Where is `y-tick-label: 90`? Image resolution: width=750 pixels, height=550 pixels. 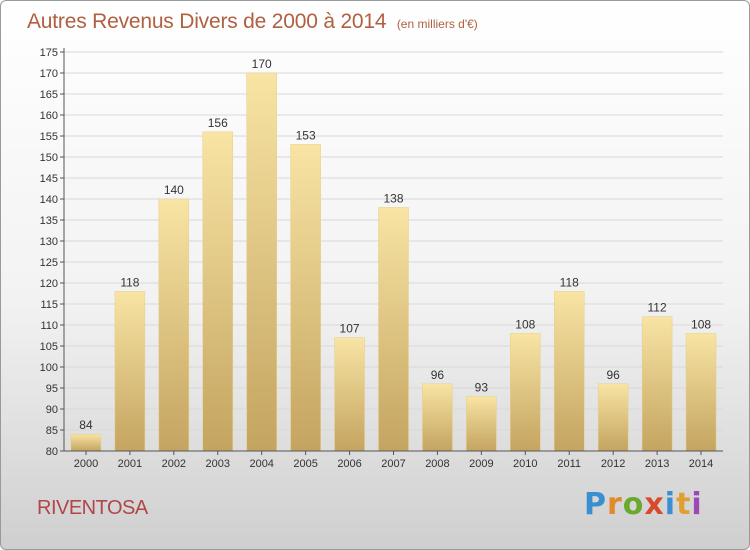 y-tick-label: 90 is located at coordinates (52, 410).